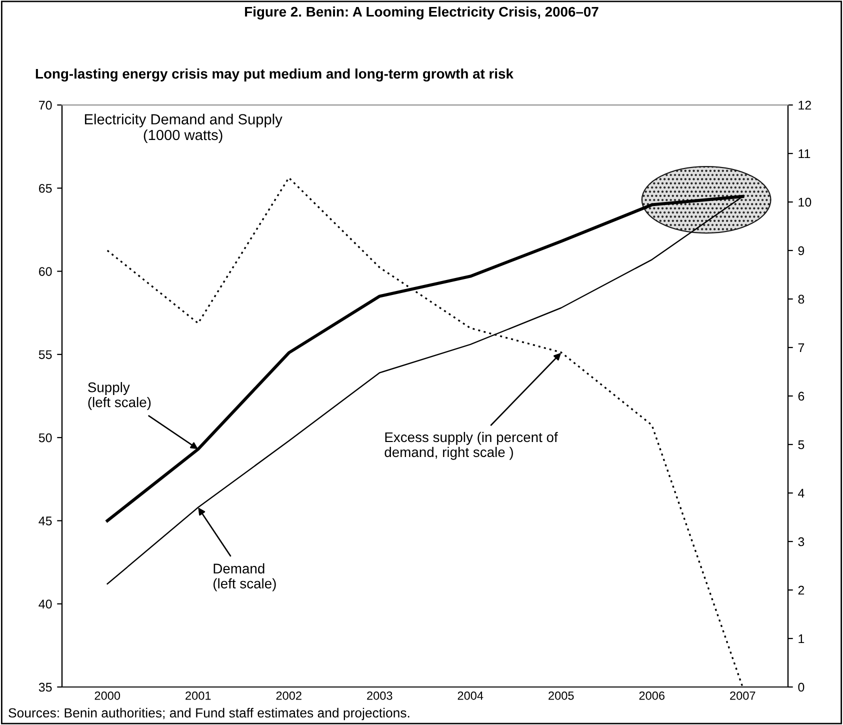 This screenshot has width=843, height=725. What do you see at coordinates (801, 445) in the screenshot?
I see `y2-tick-label: 5` at bounding box center [801, 445].